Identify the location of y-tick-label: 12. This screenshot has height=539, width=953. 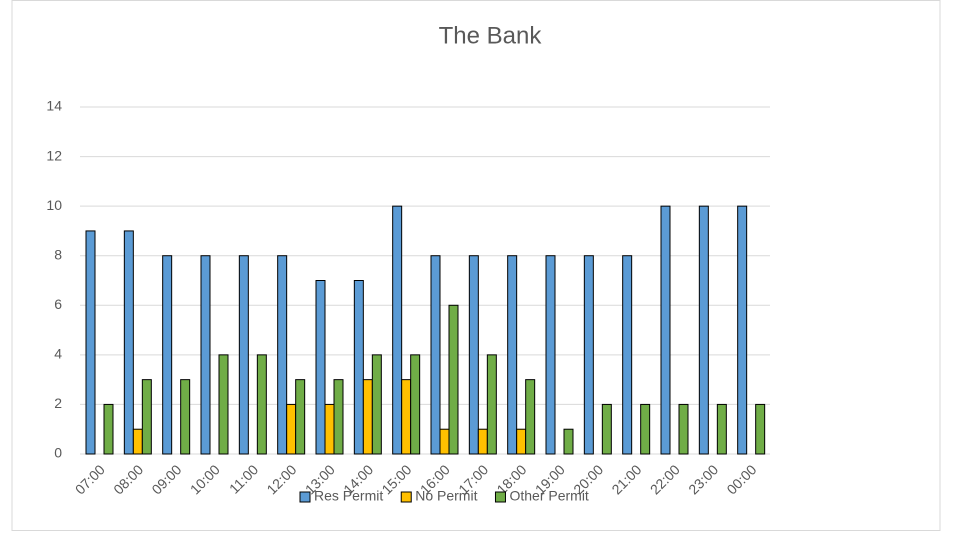
(54, 155).